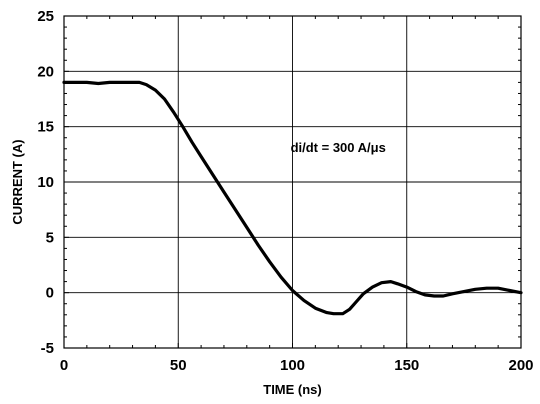  What do you see at coordinates (406, 365) in the screenshot?
I see `x-tick-label: 150` at bounding box center [406, 365].